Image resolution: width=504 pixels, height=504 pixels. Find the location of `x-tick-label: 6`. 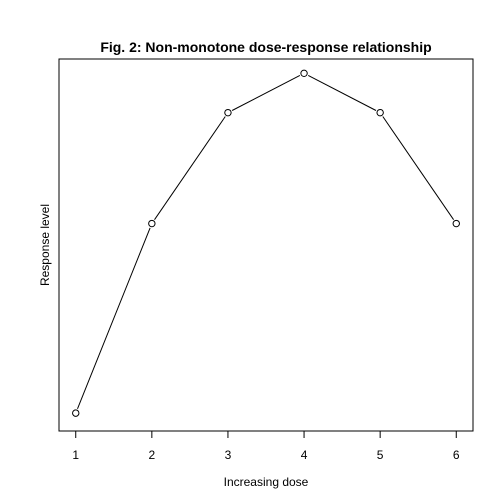

x-tick-label: 6 is located at coordinates (456, 455).